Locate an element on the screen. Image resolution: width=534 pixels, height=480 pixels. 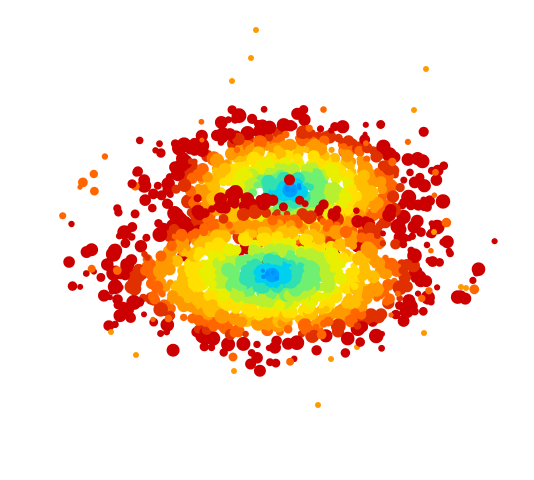
upper-cluster-core-point is located at coordinates (288, 189).